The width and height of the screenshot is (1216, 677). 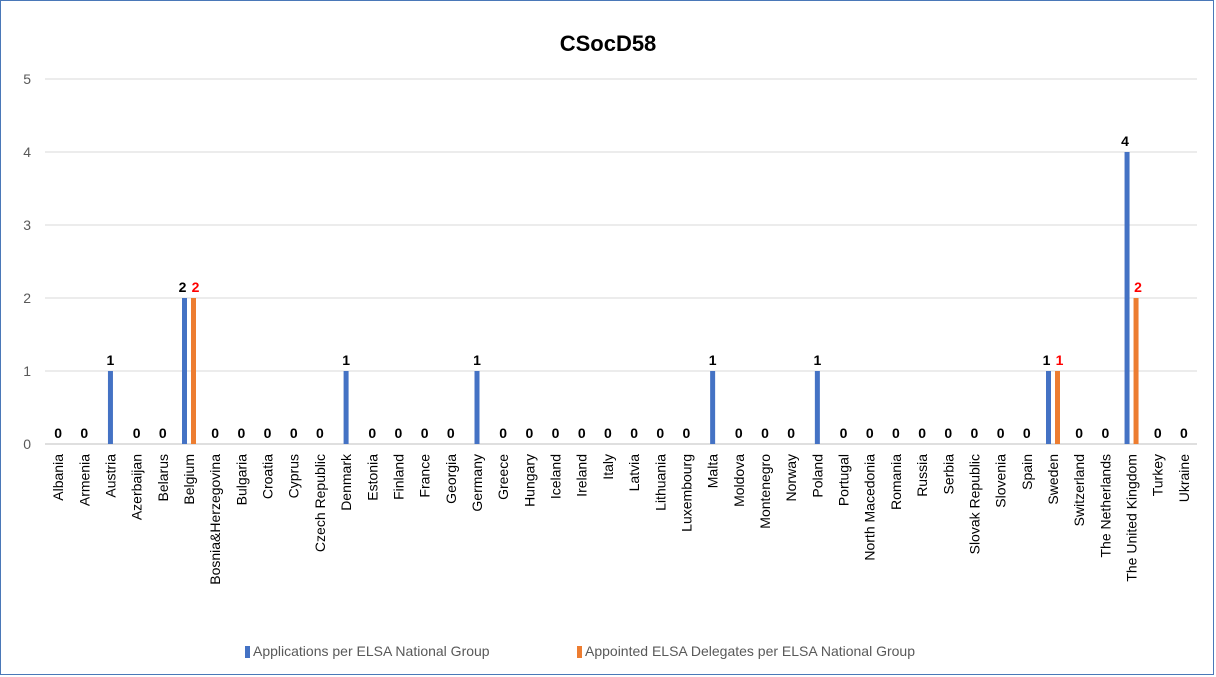 I want to click on x-tick-label: Belgium, so click(x=189, y=479).